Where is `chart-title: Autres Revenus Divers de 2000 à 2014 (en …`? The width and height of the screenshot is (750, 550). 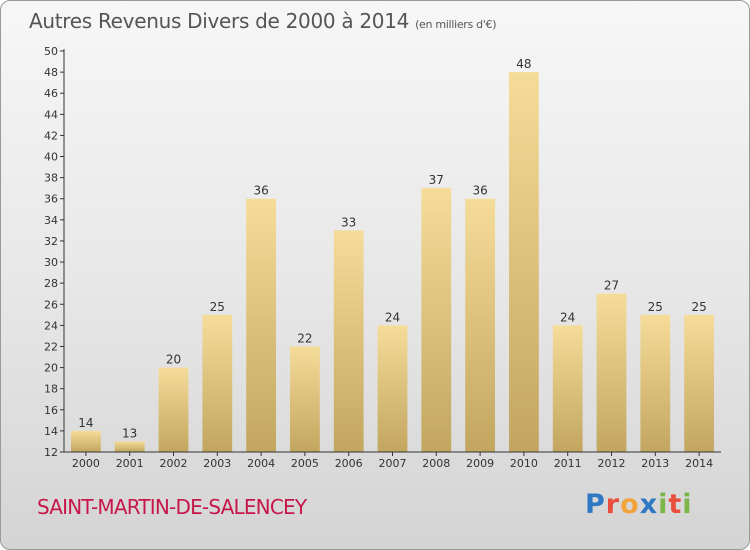 chart-title: Autres Revenus Divers de 2000 à 2014 (en … is located at coordinates (263, 21).